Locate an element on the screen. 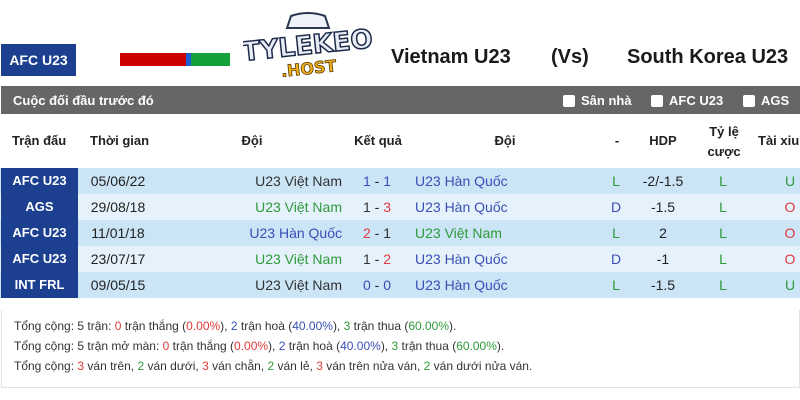 This screenshot has height=400, width=800. filter-ags-checkbox: AGS is located at coordinates (766, 100).